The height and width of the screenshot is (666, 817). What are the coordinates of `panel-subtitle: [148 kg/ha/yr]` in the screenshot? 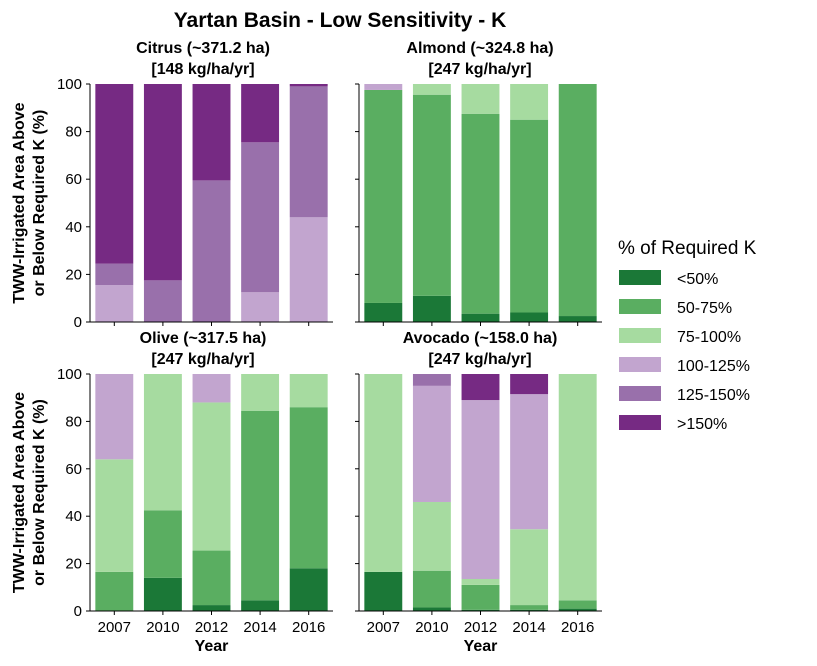 It's located at (202, 69).